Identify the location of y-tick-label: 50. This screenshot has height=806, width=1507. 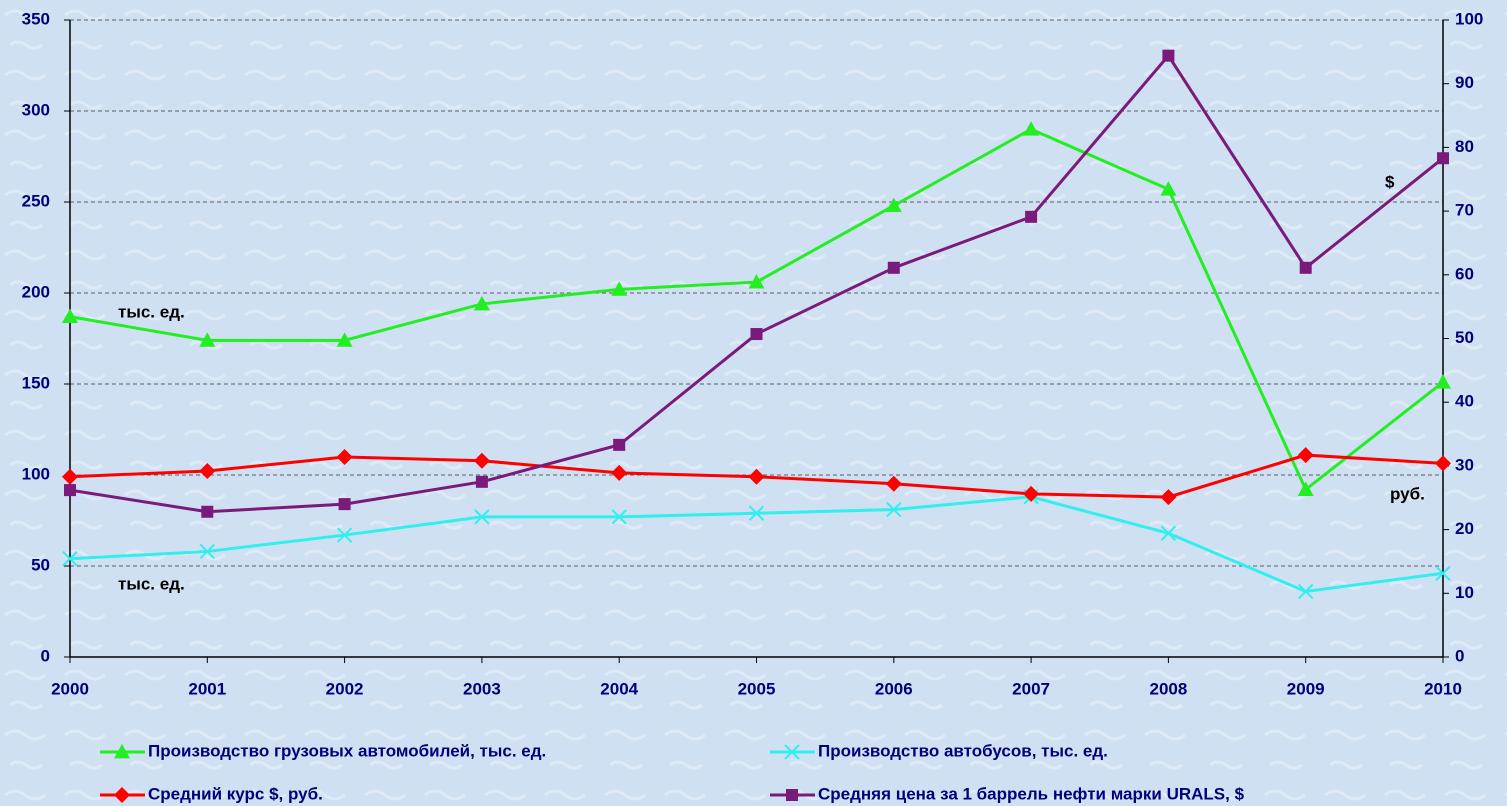
(40, 564).